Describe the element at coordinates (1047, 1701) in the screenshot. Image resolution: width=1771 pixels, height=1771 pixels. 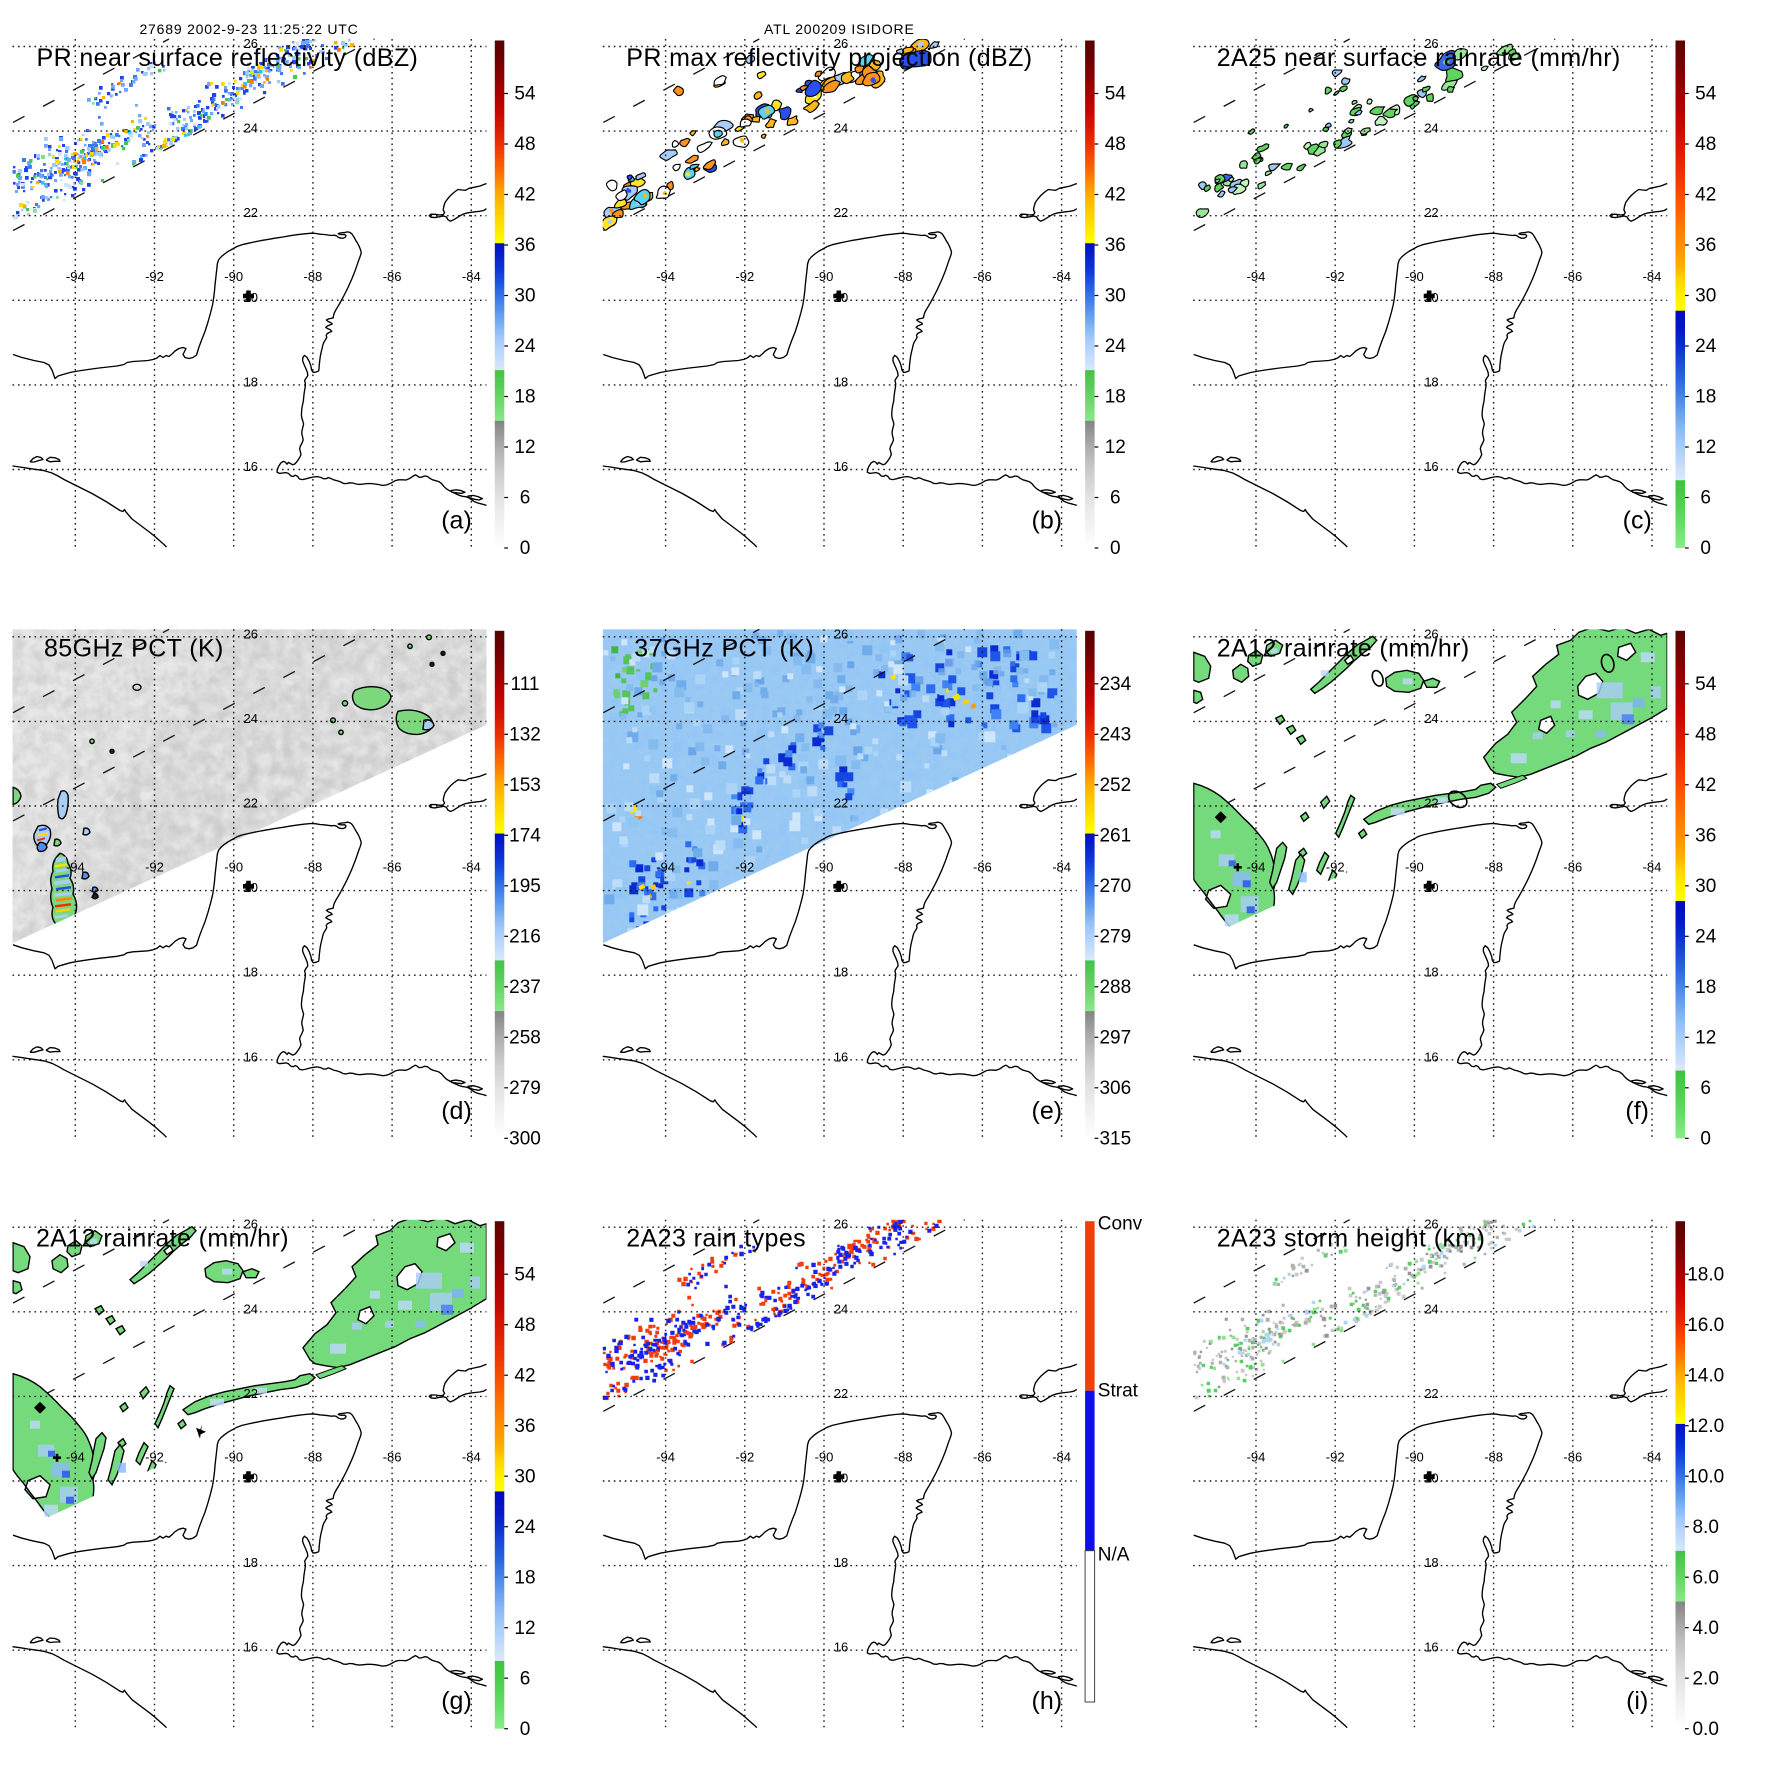
I see `svg-text: (h)` at that location.